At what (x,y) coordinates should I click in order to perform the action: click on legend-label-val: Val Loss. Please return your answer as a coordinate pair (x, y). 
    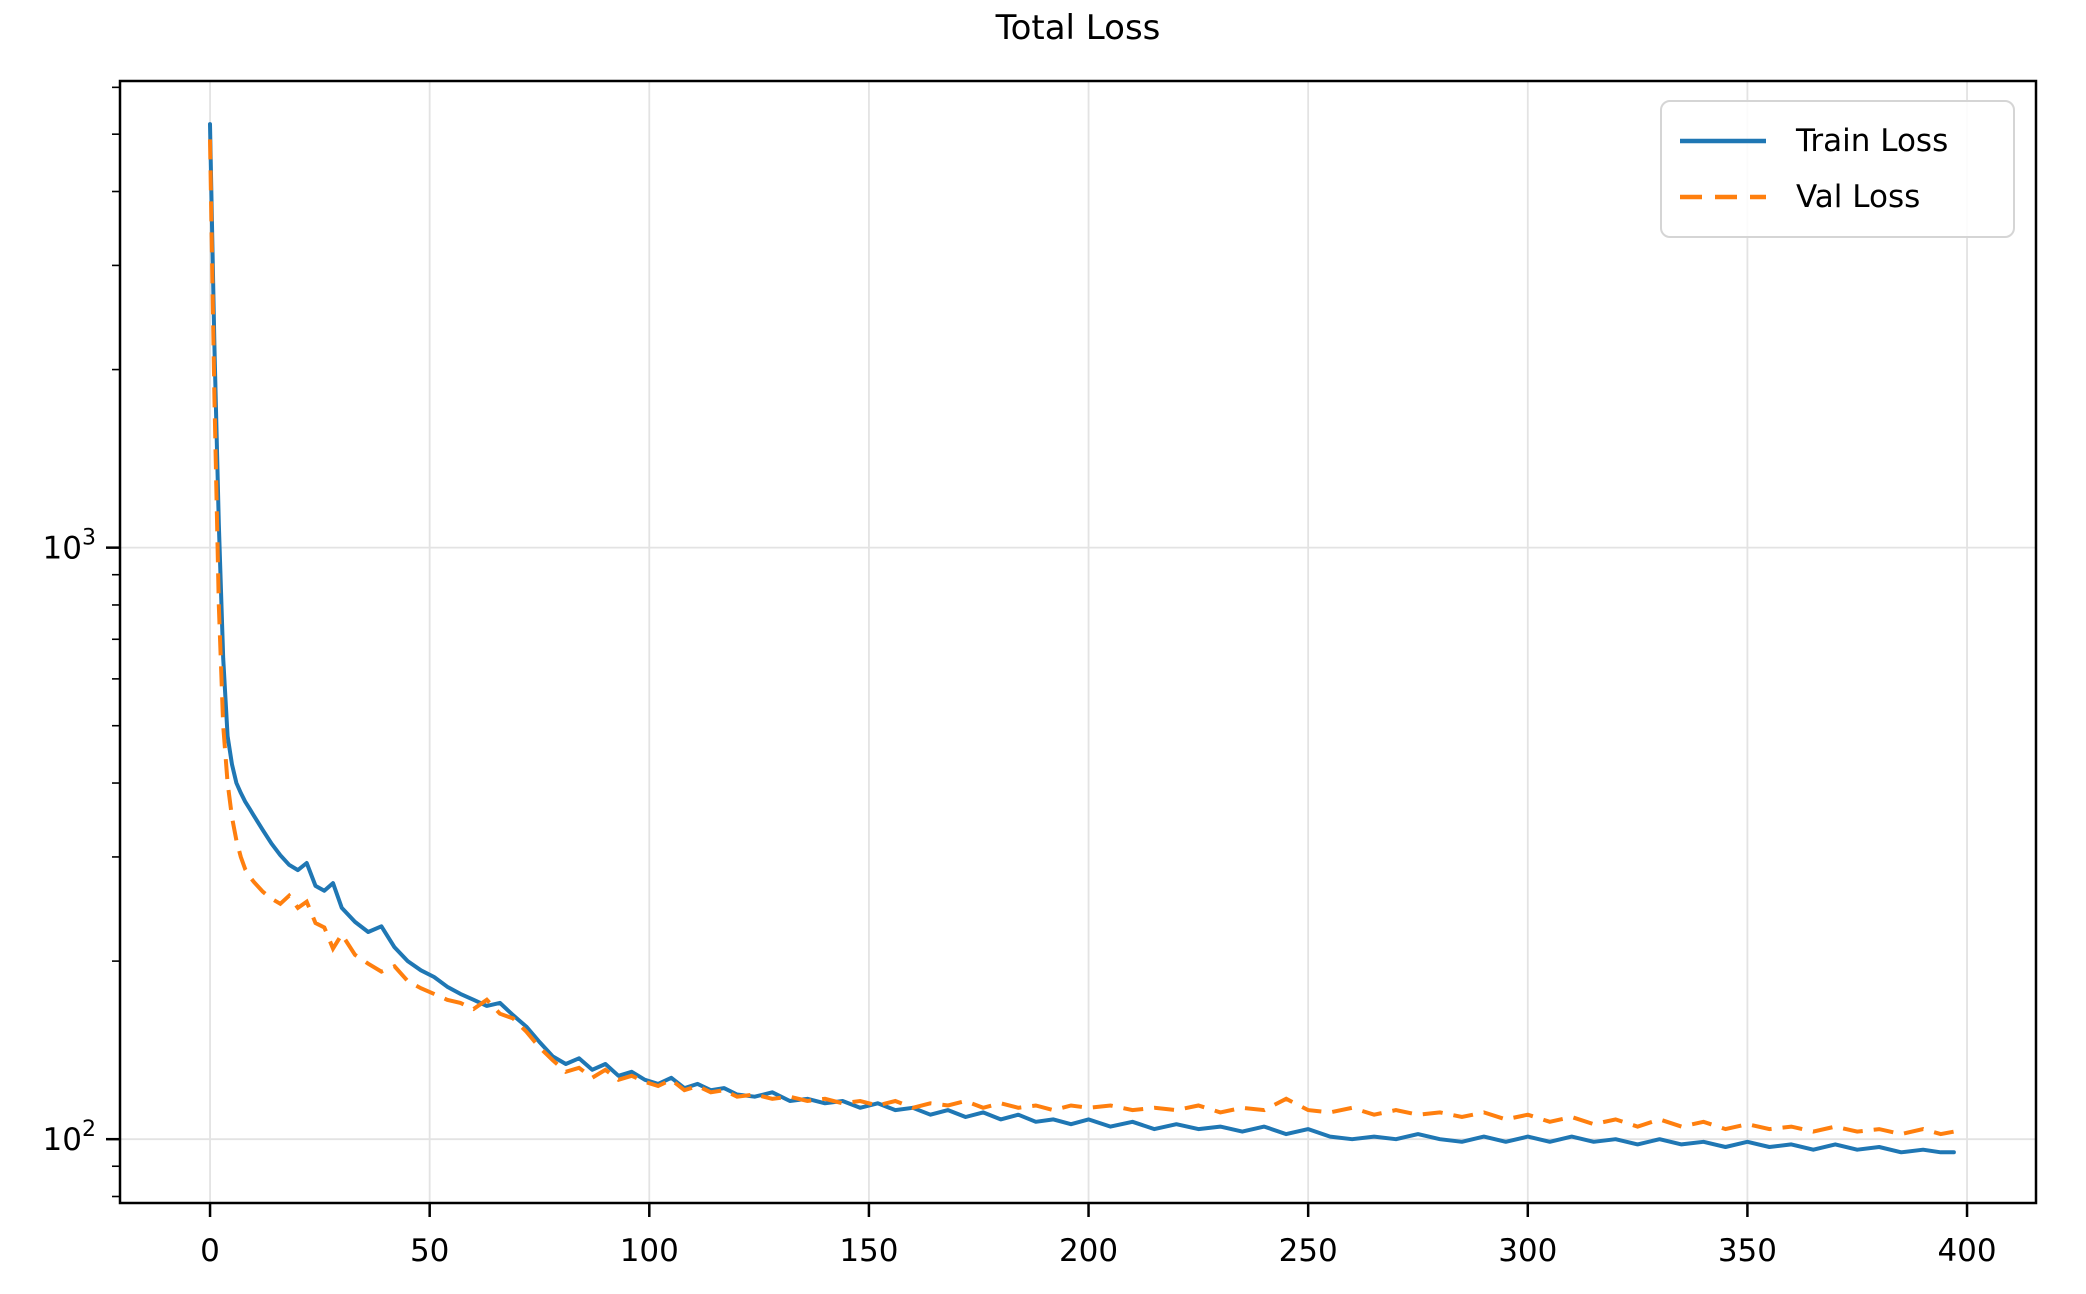
    Looking at the image, I should click on (1858, 197).